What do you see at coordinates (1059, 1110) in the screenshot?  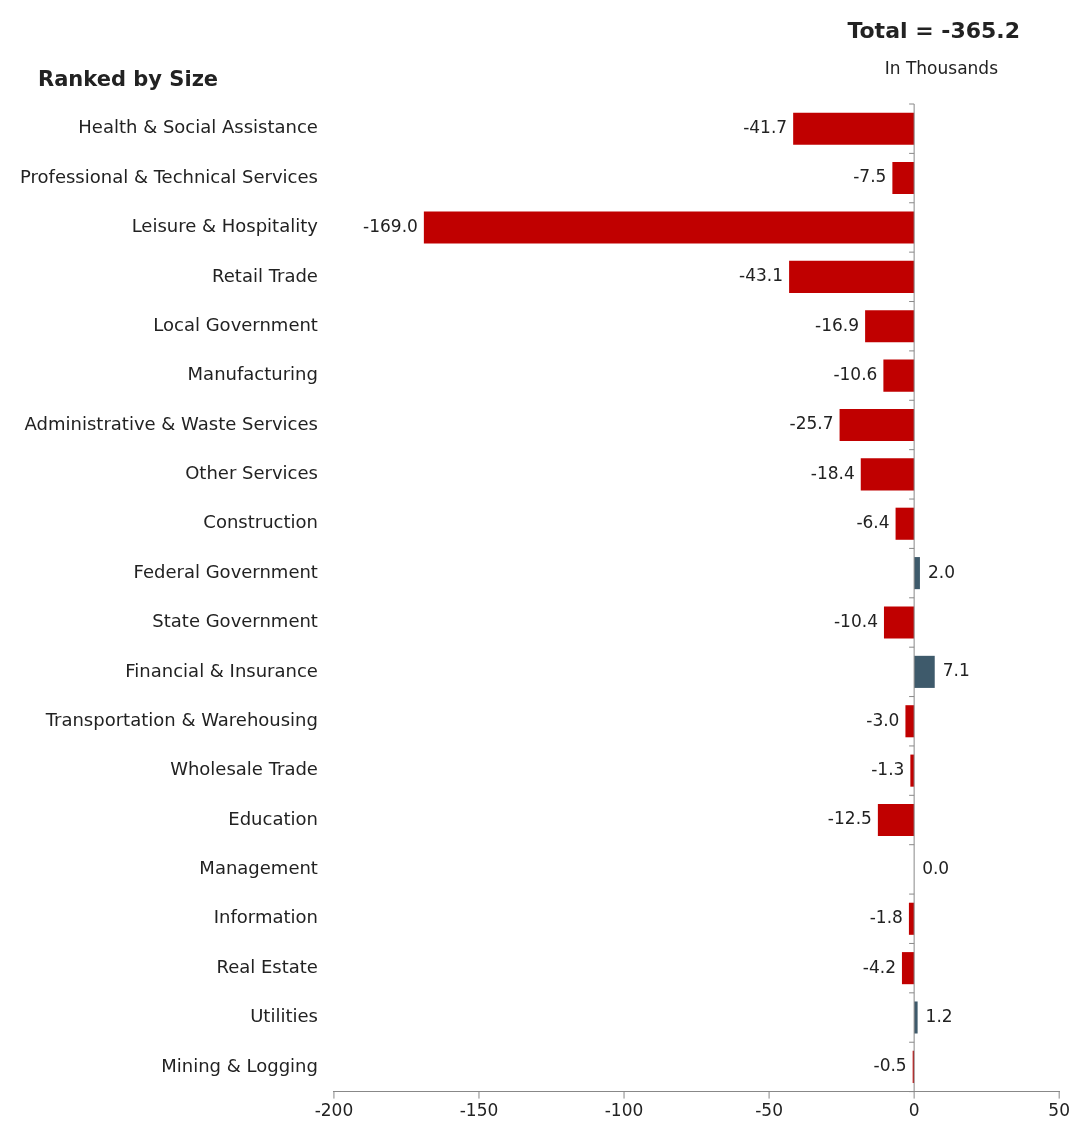 I see `x-tick-label: 50` at bounding box center [1059, 1110].